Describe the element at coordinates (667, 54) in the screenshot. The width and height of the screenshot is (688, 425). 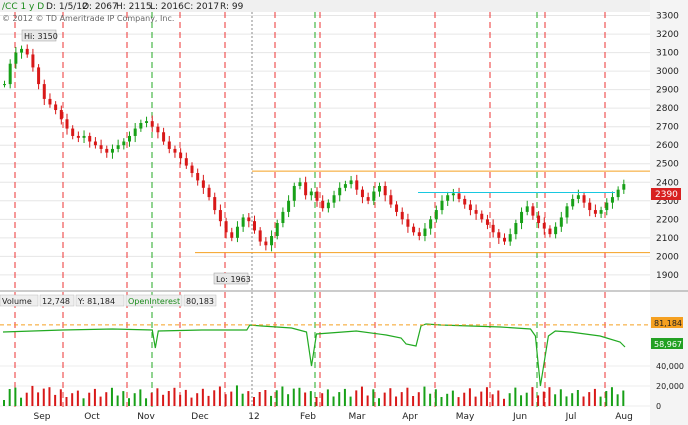
I see `price-tick-label: 3100` at that location.